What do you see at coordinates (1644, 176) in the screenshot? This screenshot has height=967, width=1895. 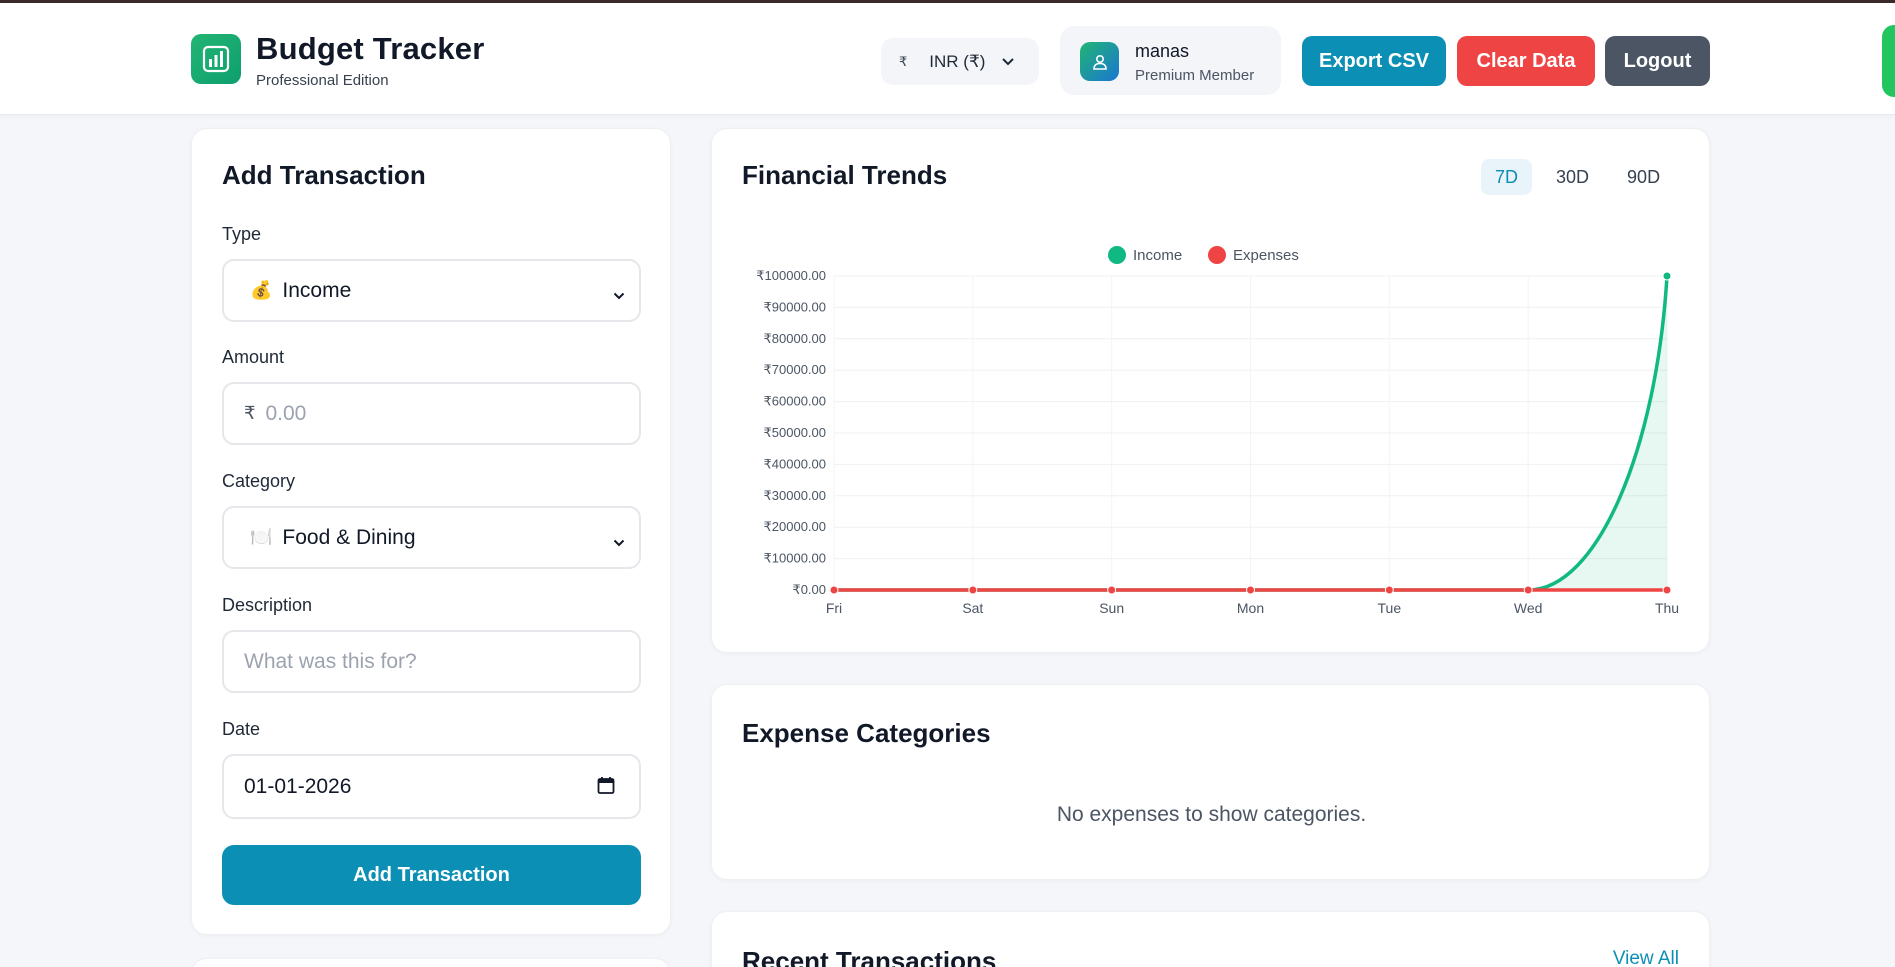 I see `tab-90d: 90D` at bounding box center [1644, 176].